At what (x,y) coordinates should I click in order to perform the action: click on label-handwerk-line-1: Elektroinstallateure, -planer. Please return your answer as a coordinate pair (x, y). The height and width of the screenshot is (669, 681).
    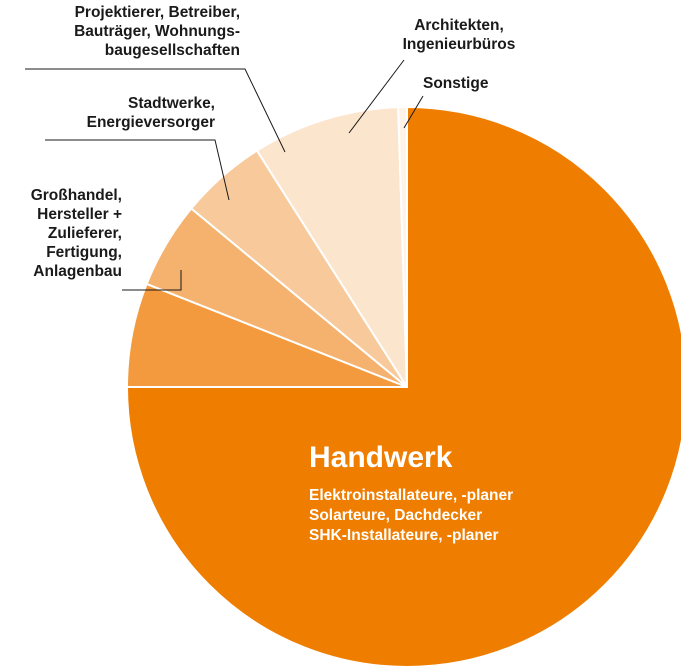
    Looking at the image, I should click on (411, 495).